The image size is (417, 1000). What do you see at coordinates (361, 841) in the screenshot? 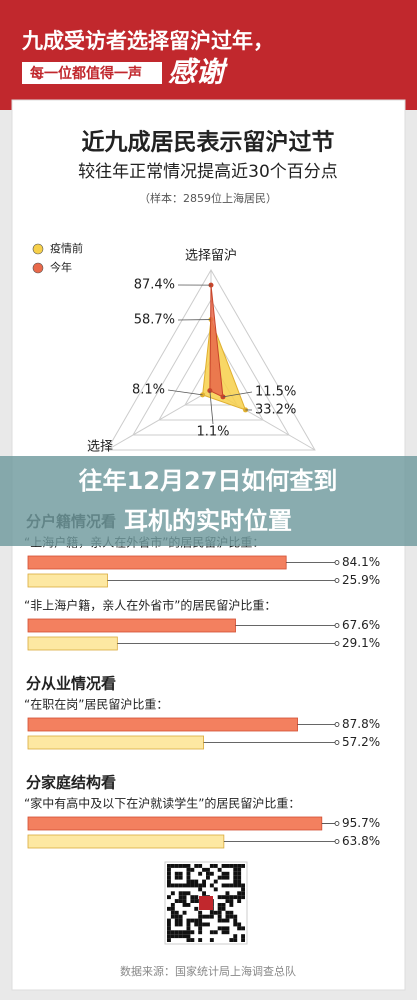
I see `value-label: 63.8%` at bounding box center [361, 841].